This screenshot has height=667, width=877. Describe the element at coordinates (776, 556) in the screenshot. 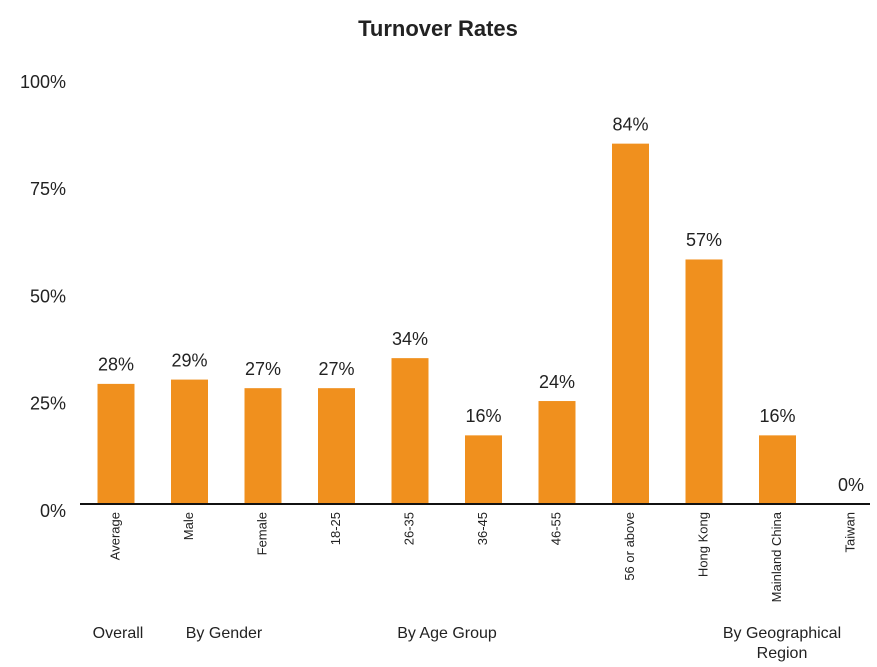

I see `x-tick-label: Mainland China` at that location.